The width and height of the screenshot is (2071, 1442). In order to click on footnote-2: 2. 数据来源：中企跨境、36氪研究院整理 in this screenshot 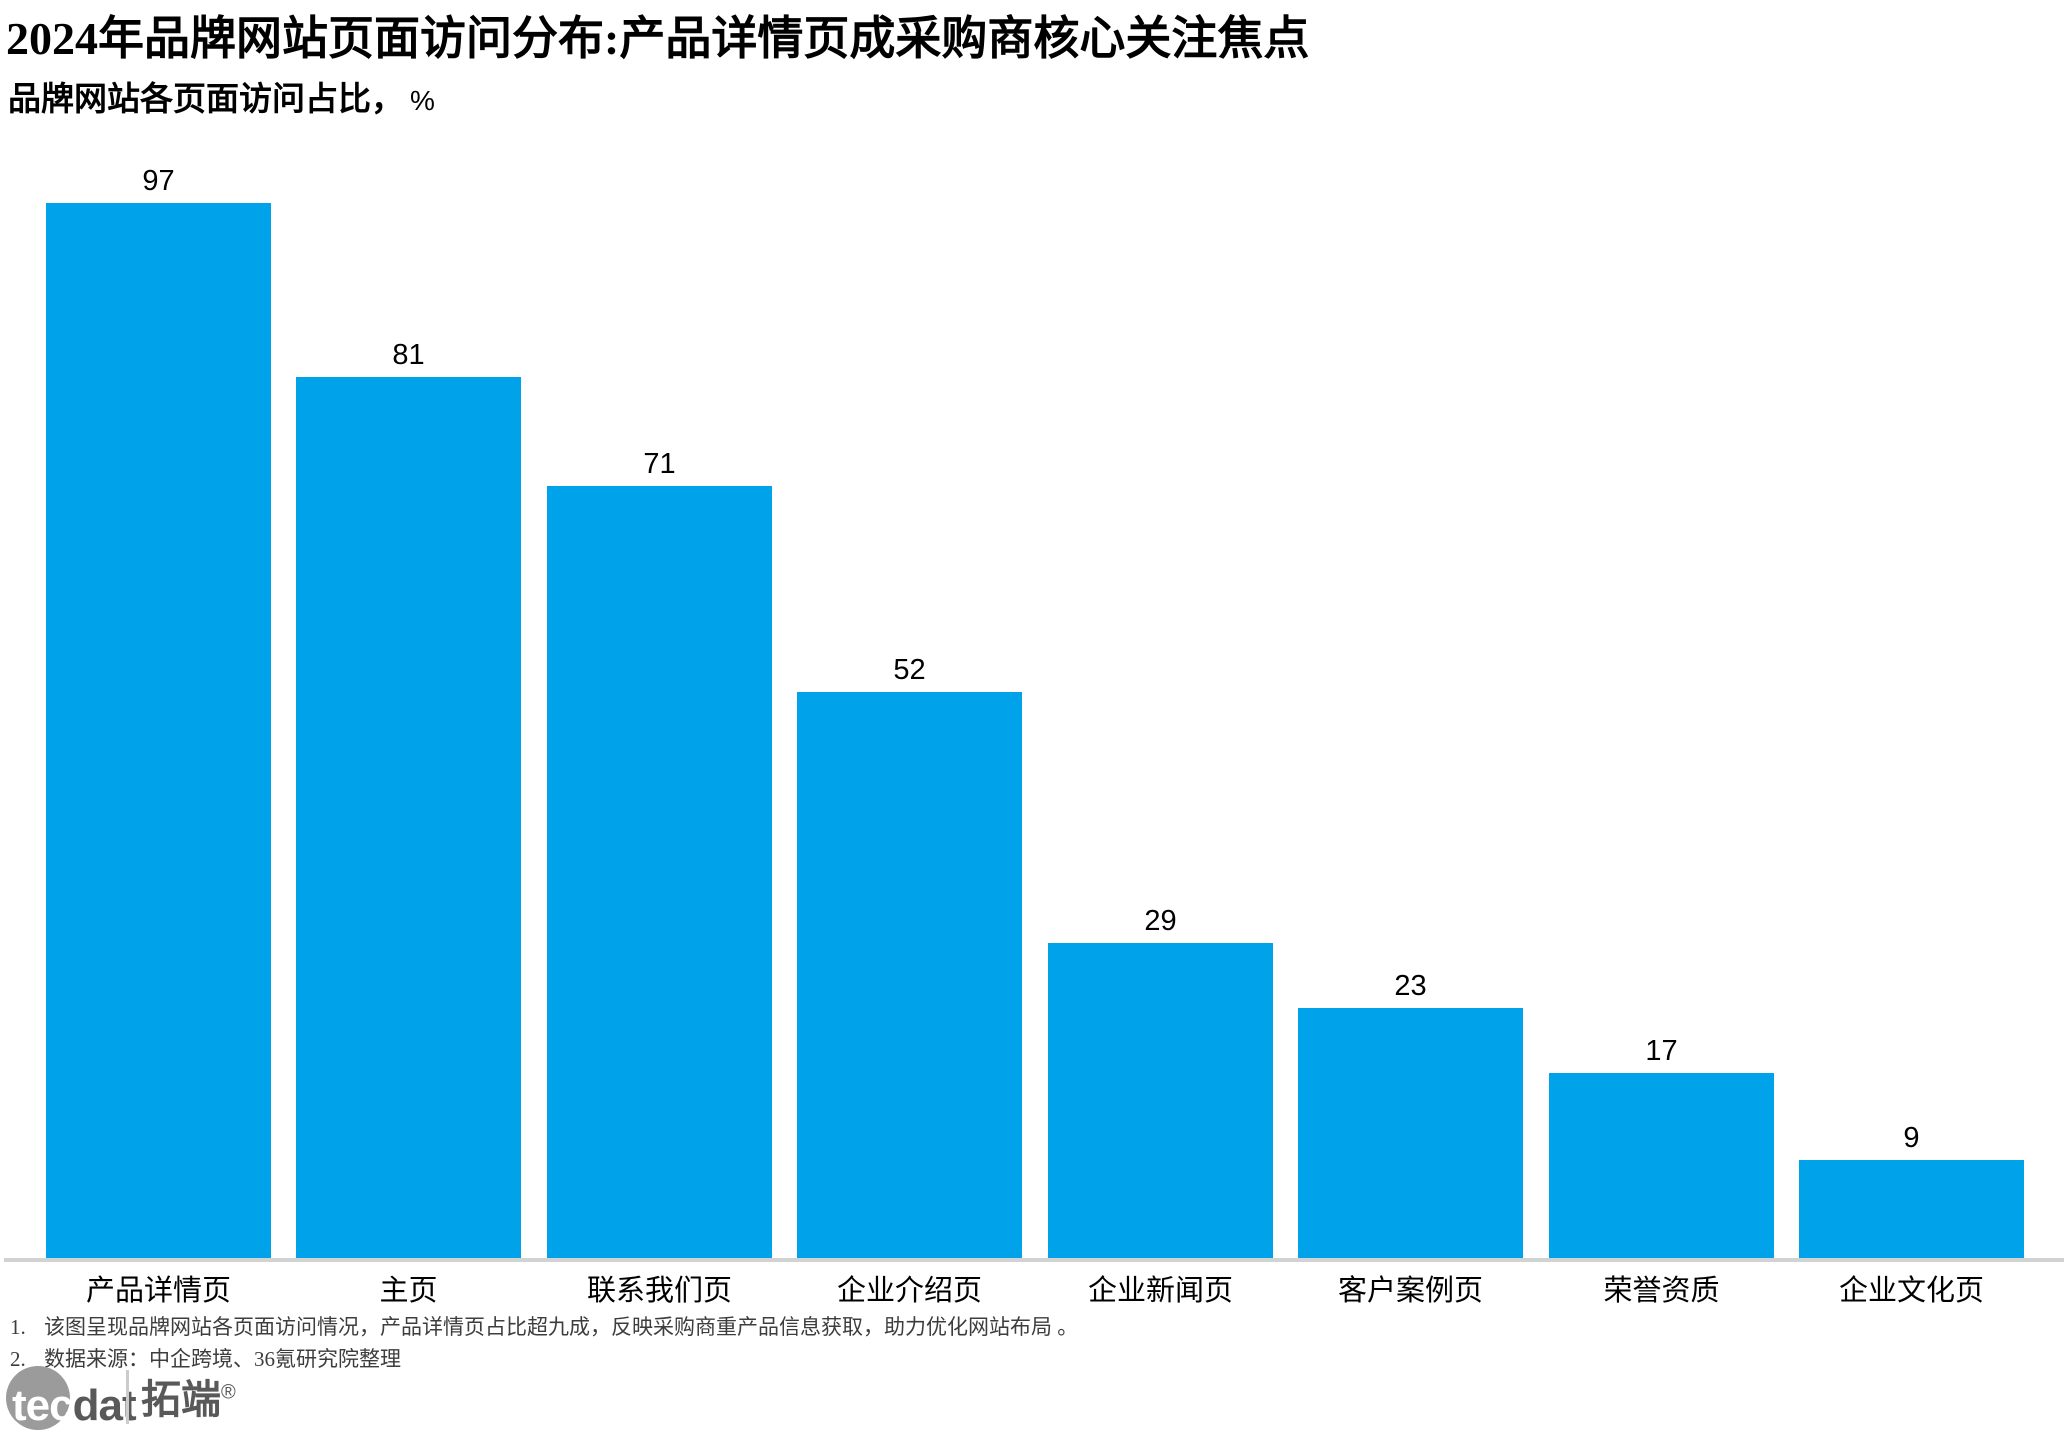, I will do `click(205, 1358)`.